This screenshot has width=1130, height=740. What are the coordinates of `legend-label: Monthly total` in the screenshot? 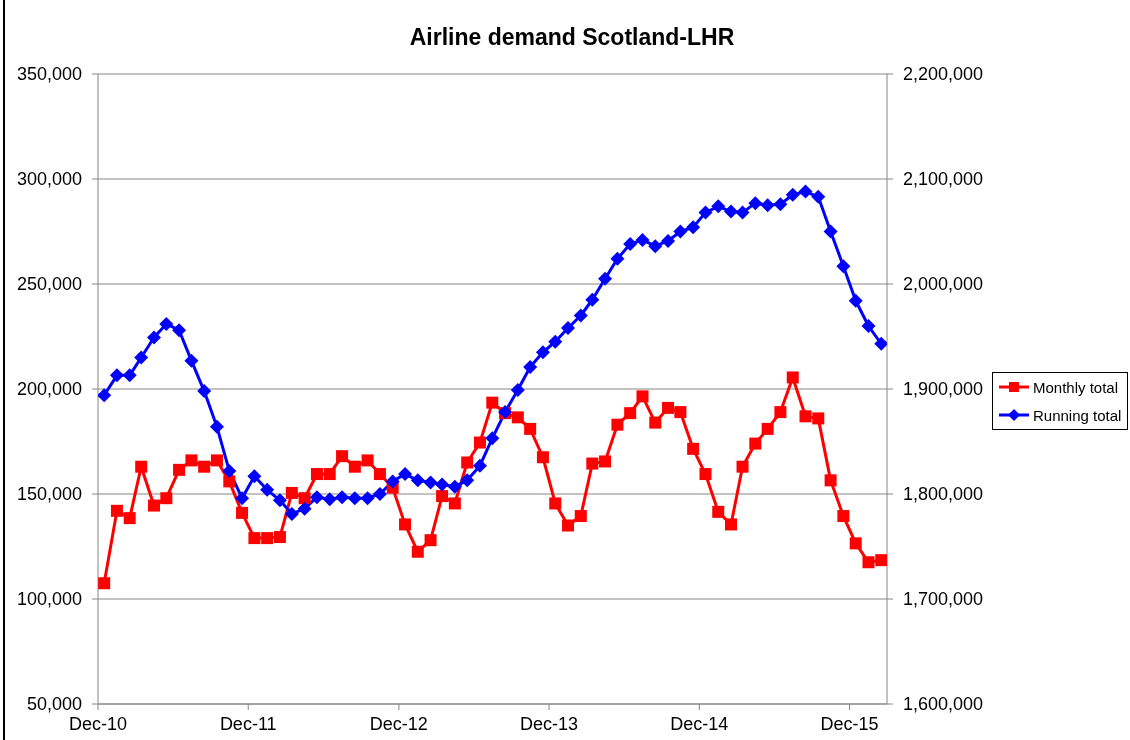 It's located at (1076, 387).